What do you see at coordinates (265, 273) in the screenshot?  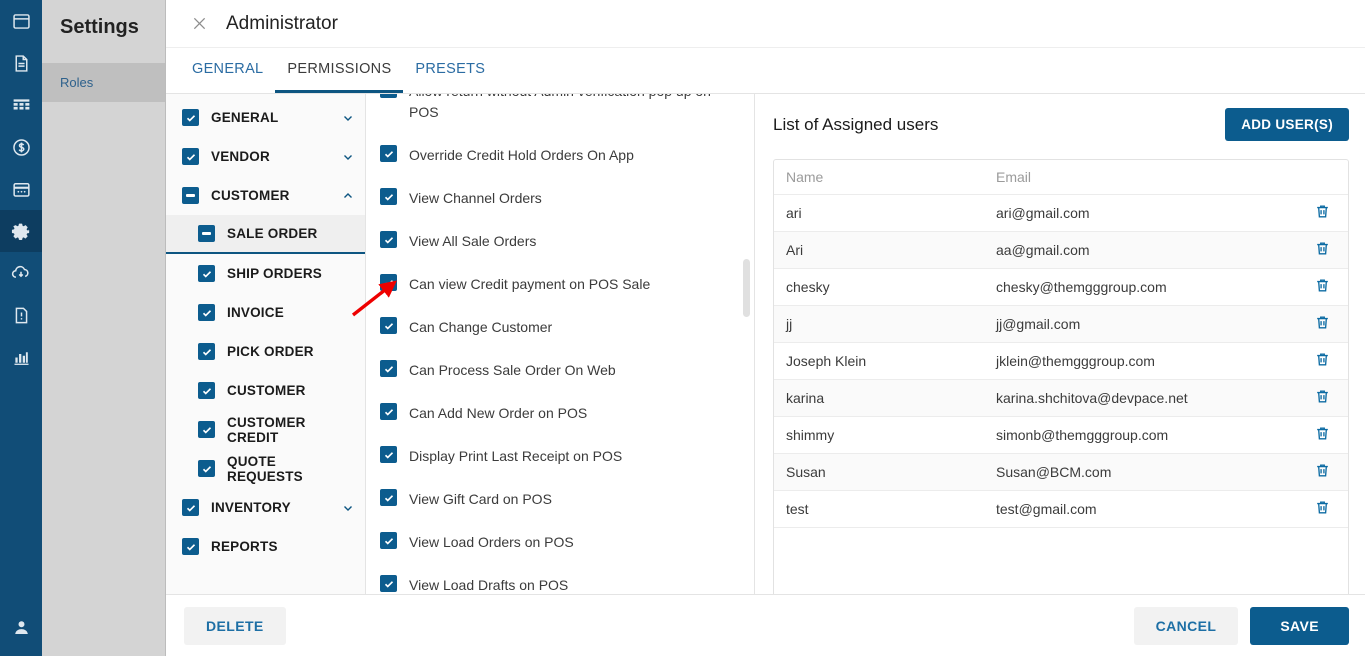 I see `tree-node-ship-orders: SHIP ORDERS` at bounding box center [265, 273].